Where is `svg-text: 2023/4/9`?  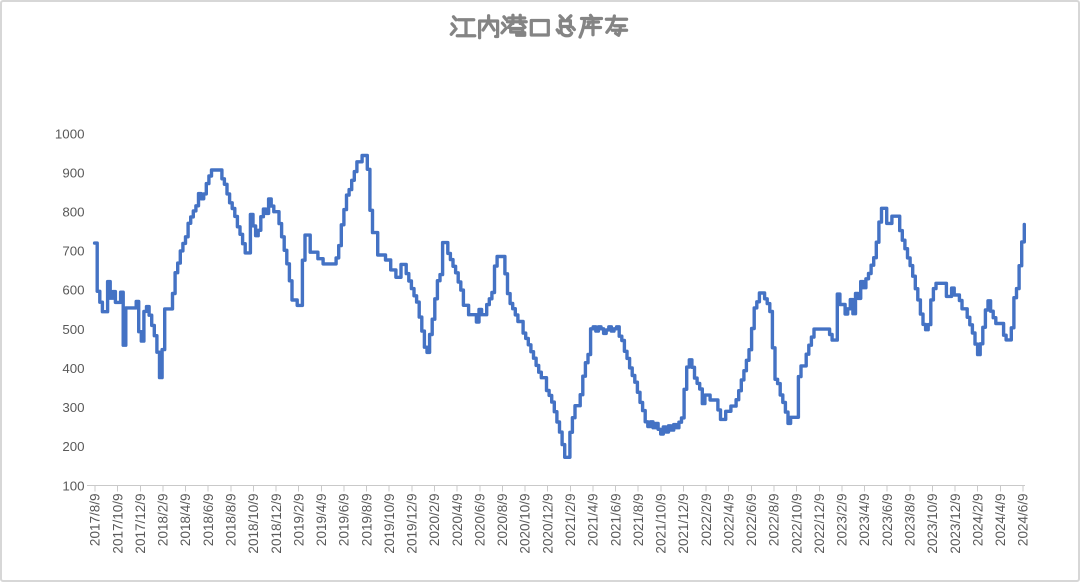
svg-text: 2023/4/9 is located at coordinates (864, 520).